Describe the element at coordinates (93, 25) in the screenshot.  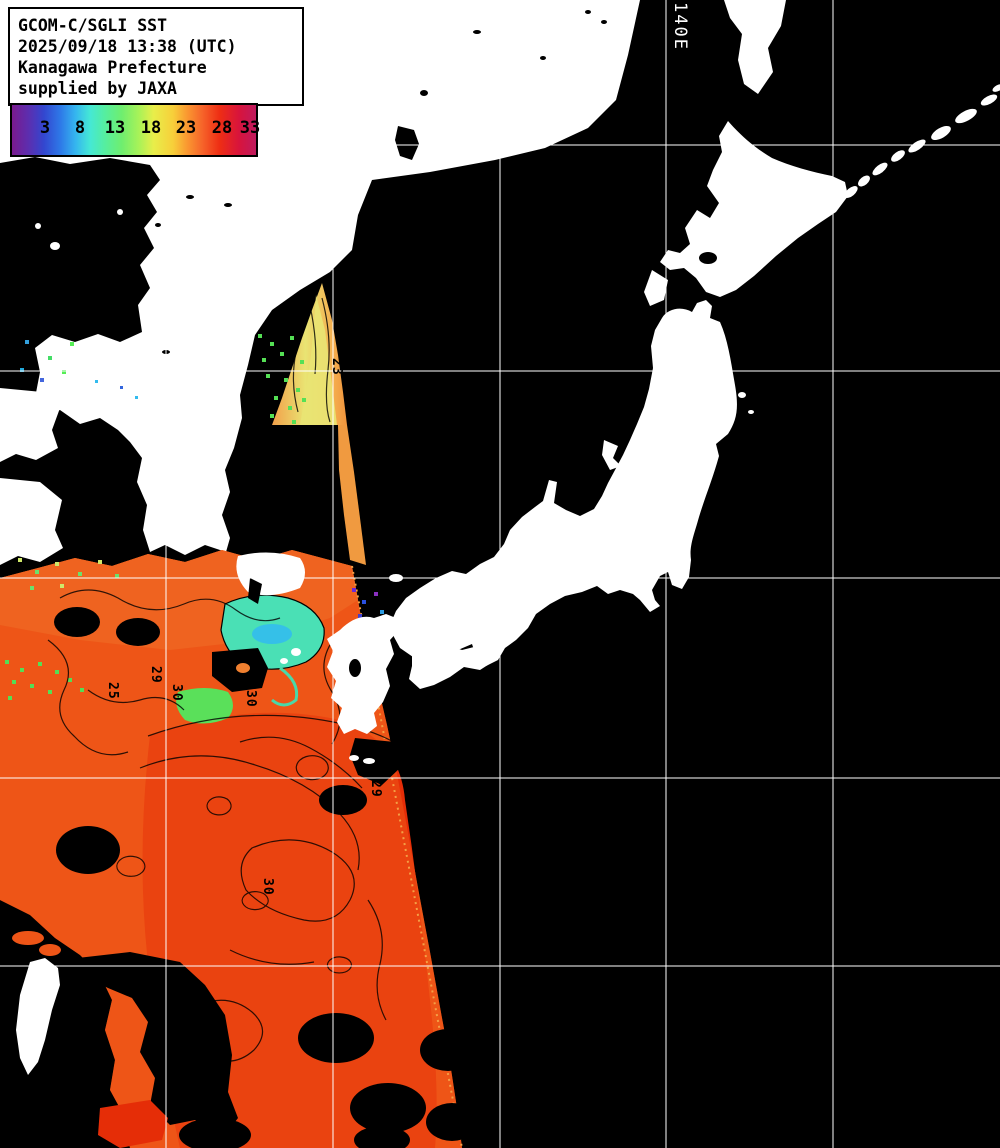
I see `product-title: GCOM-C/SGLI SST` at that location.